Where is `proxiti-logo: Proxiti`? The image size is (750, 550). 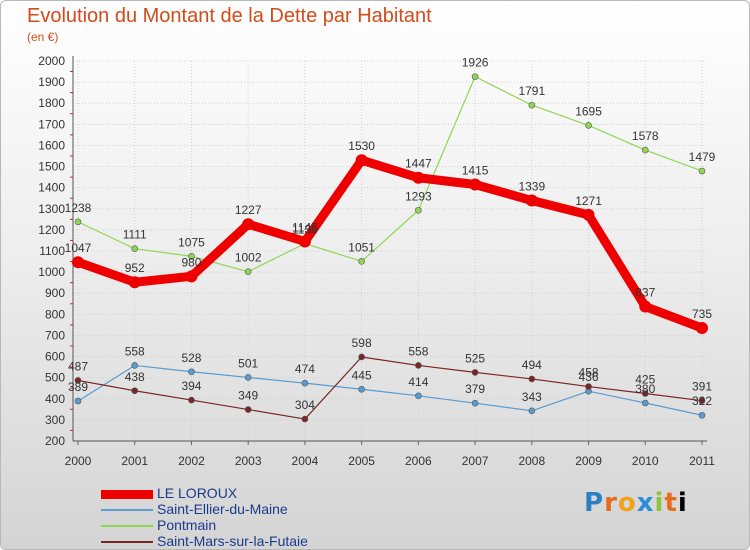 proxiti-logo: Proxiti is located at coordinates (636, 503).